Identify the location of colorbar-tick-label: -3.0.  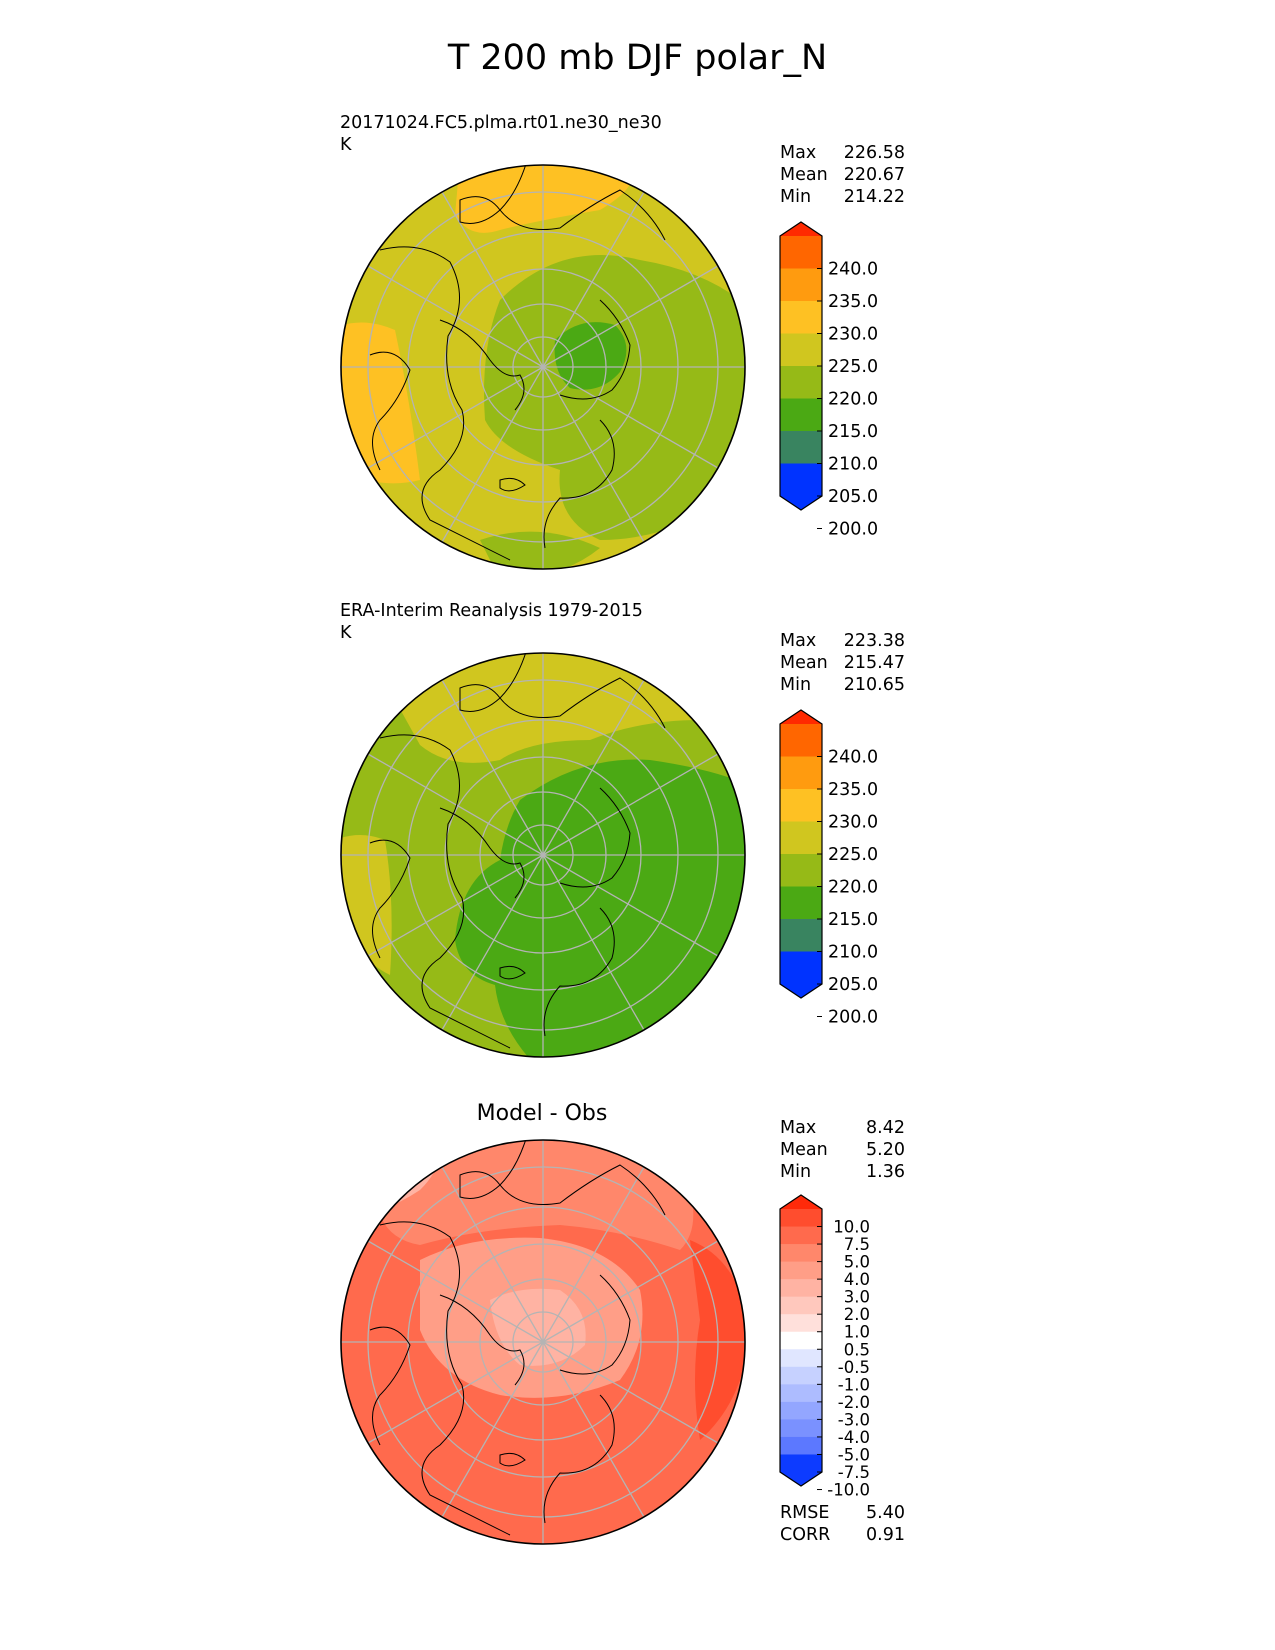
(854, 1419).